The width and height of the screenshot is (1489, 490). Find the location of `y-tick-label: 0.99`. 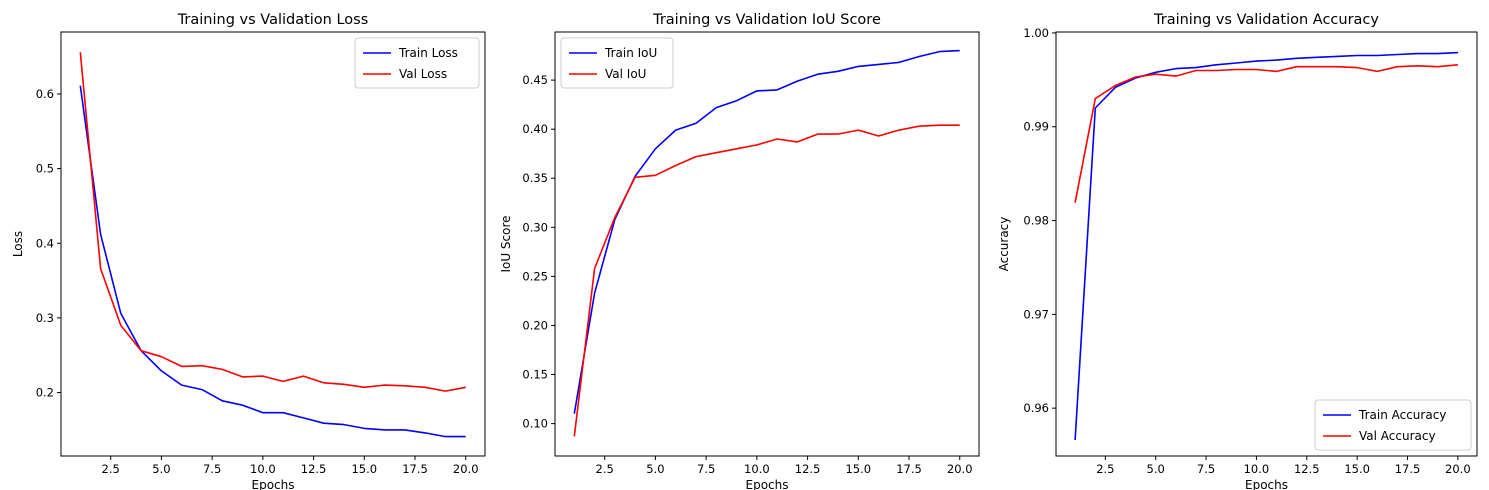

y-tick-label: 0.99 is located at coordinates (1036, 127).